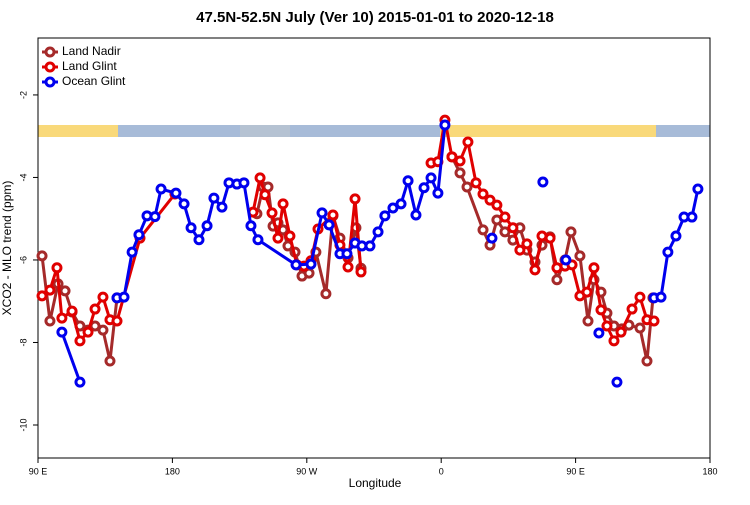  I want to click on x-tick-label: 0, so click(441, 471).